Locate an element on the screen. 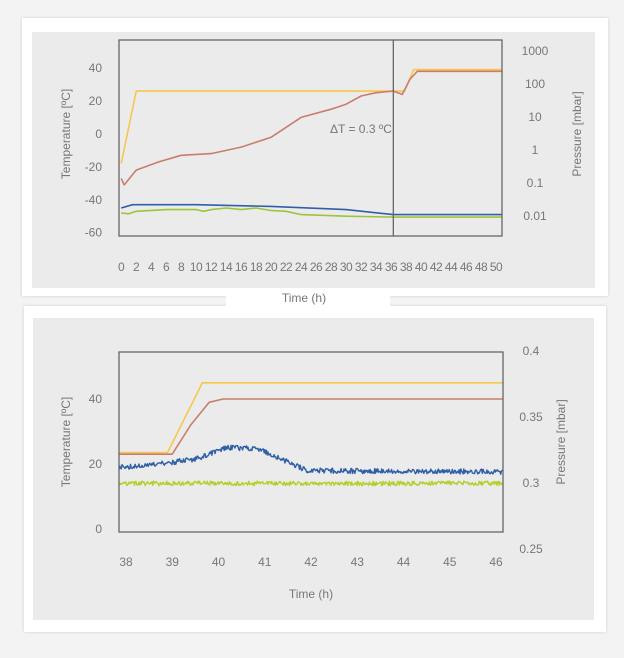 The width and height of the screenshot is (624, 658). top-y2-tick-label: 100 is located at coordinates (535, 84).